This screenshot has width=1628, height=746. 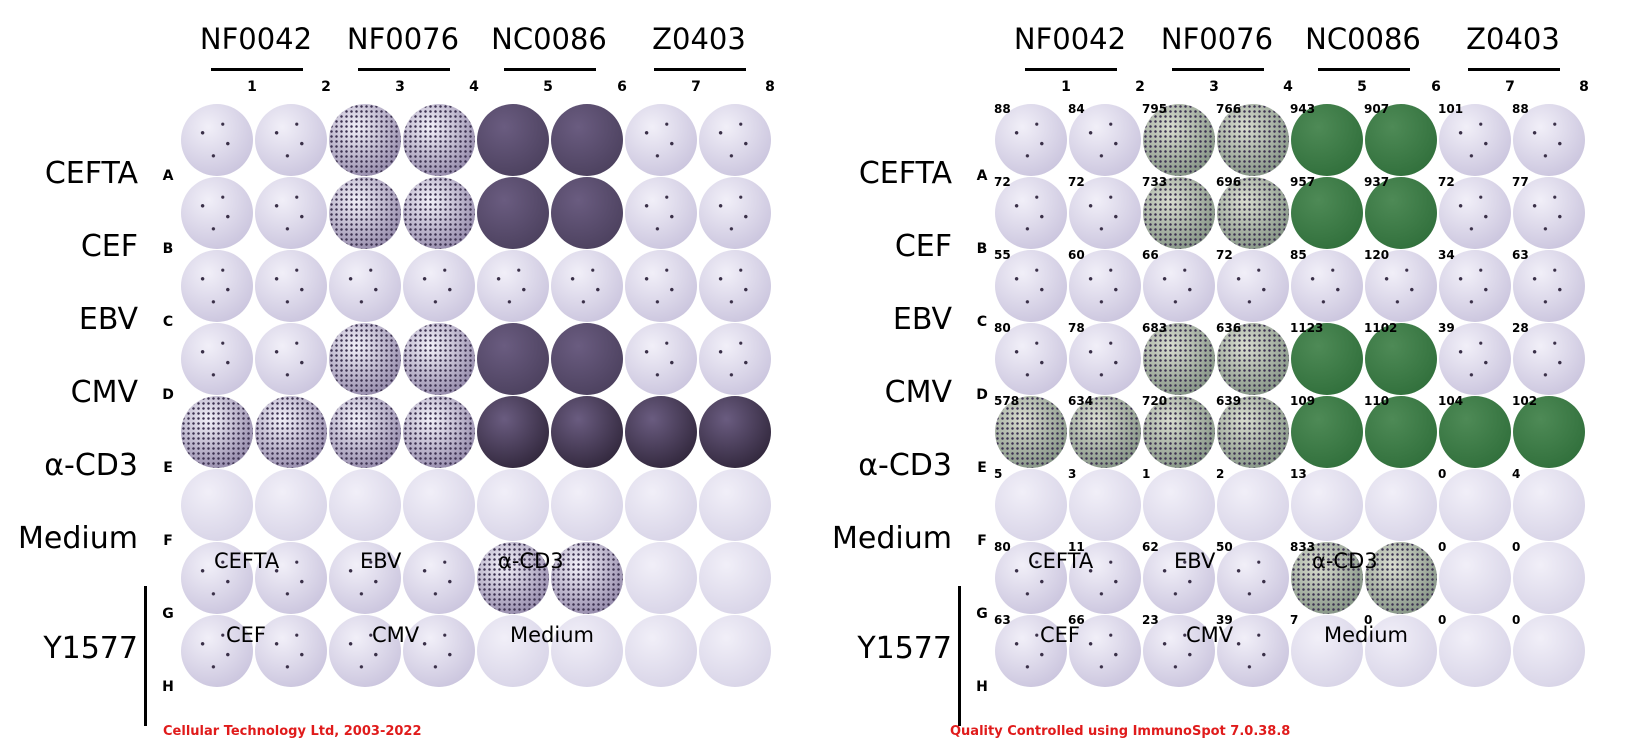 I want to click on spot-count: 683, so click(x=1155, y=328).